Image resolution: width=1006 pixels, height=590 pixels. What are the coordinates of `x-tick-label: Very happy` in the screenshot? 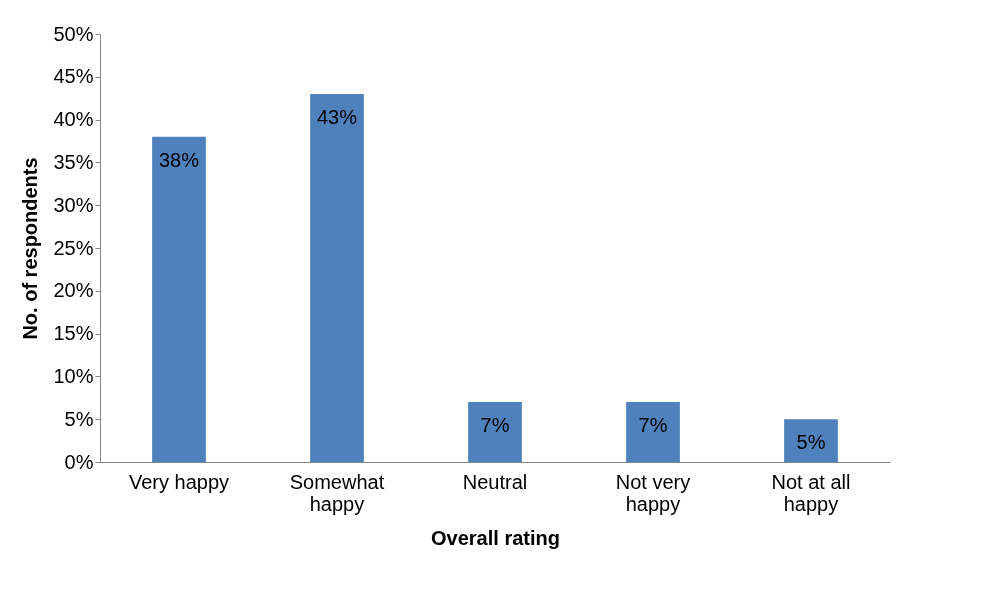 It's located at (179, 481).